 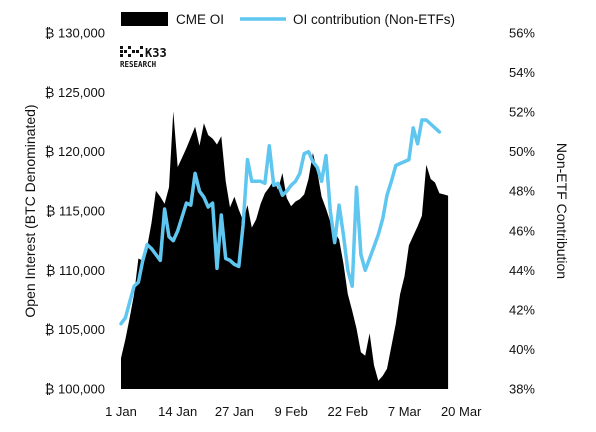 What do you see at coordinates (522, 230) in the screenshot?
I see `y-right-tick-label: 46%` at bounding box center [522, 230].